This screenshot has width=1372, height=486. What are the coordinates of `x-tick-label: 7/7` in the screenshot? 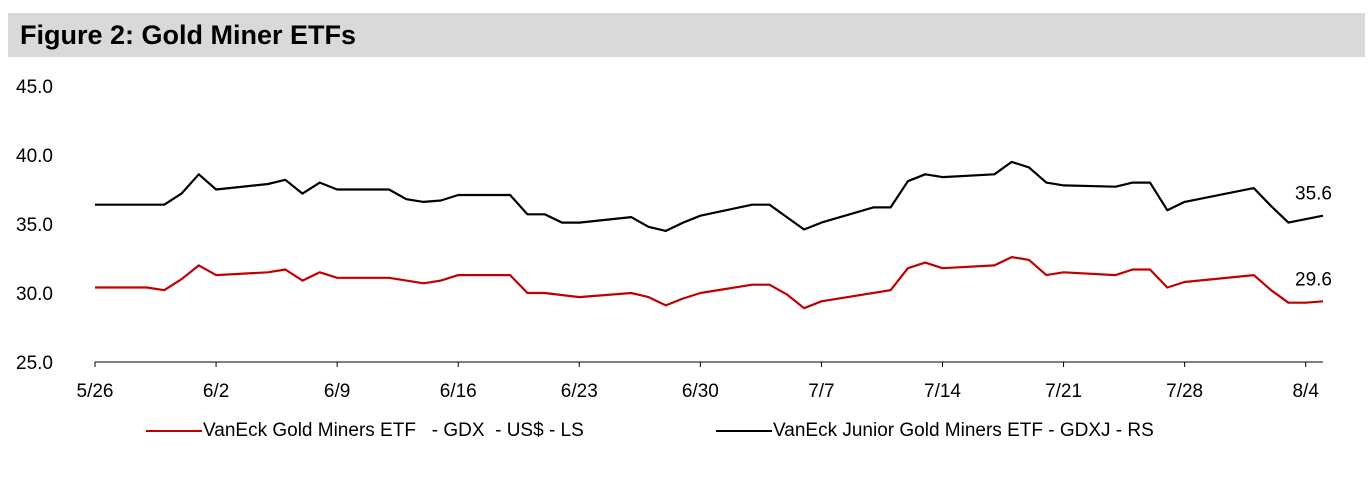 It's located at (821, 391).